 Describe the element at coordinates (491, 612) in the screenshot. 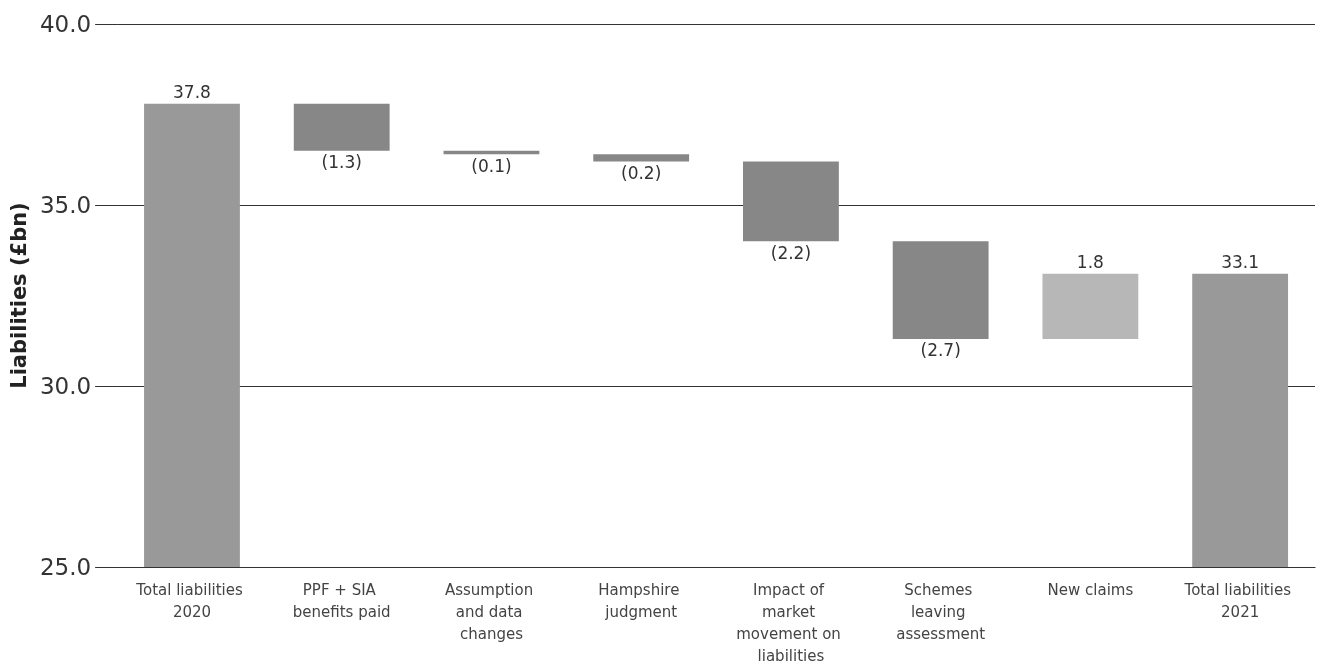

I see `x-tick-label: Assumption and data changes` at that location.